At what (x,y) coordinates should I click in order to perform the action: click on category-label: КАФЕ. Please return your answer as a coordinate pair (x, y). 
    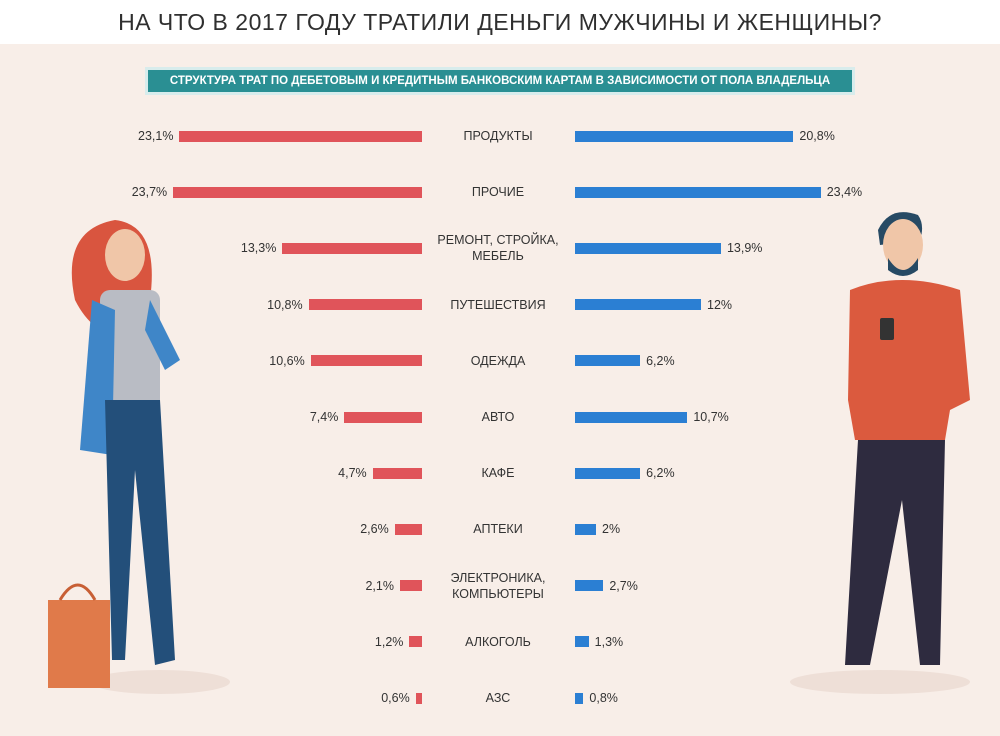
    Looking at the image, I should click on (498, 473).